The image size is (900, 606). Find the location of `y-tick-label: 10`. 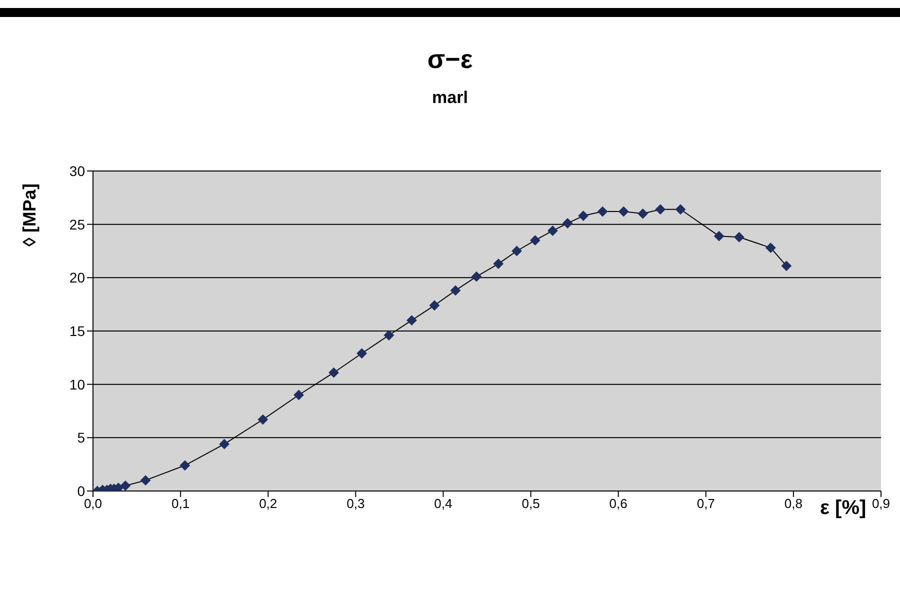

y-tick-label: 10 is located at coordinates (77, 384).